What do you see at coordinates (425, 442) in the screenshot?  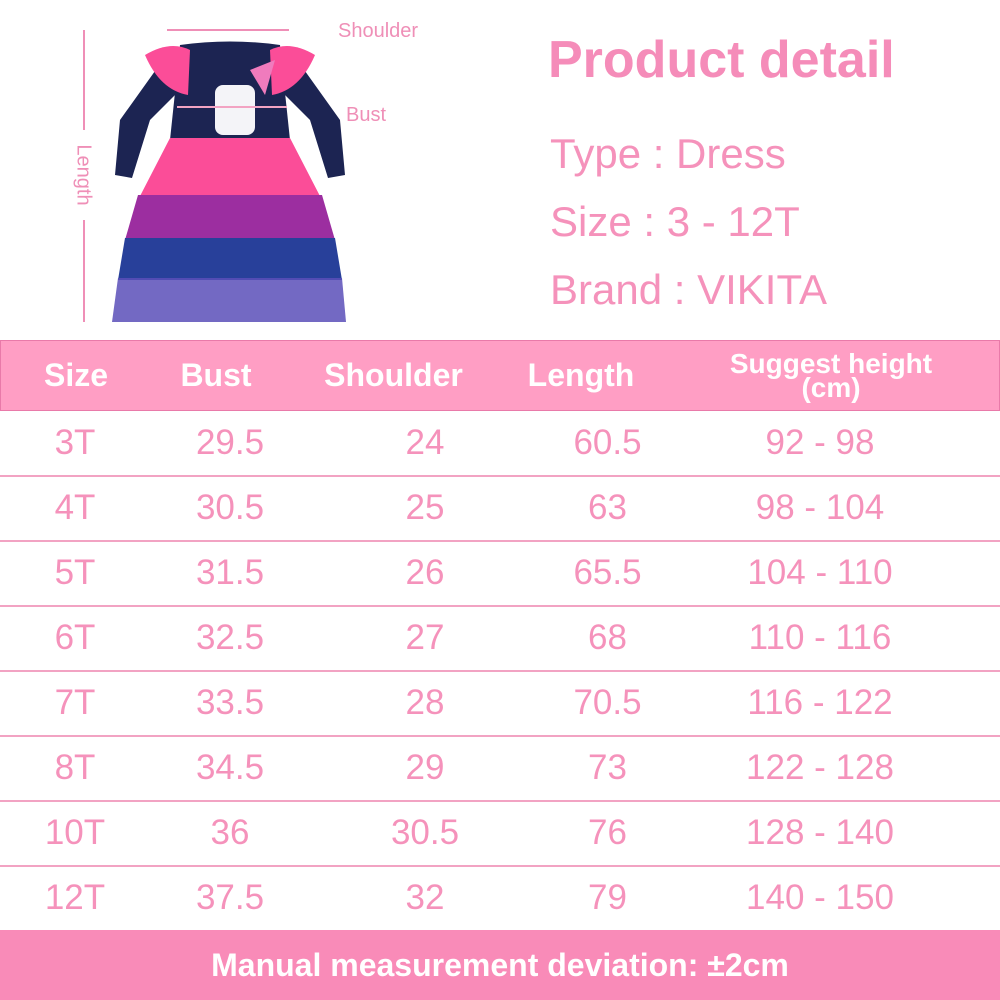 I see `cell-shoulder: 24` at bounding box center [425, 442].